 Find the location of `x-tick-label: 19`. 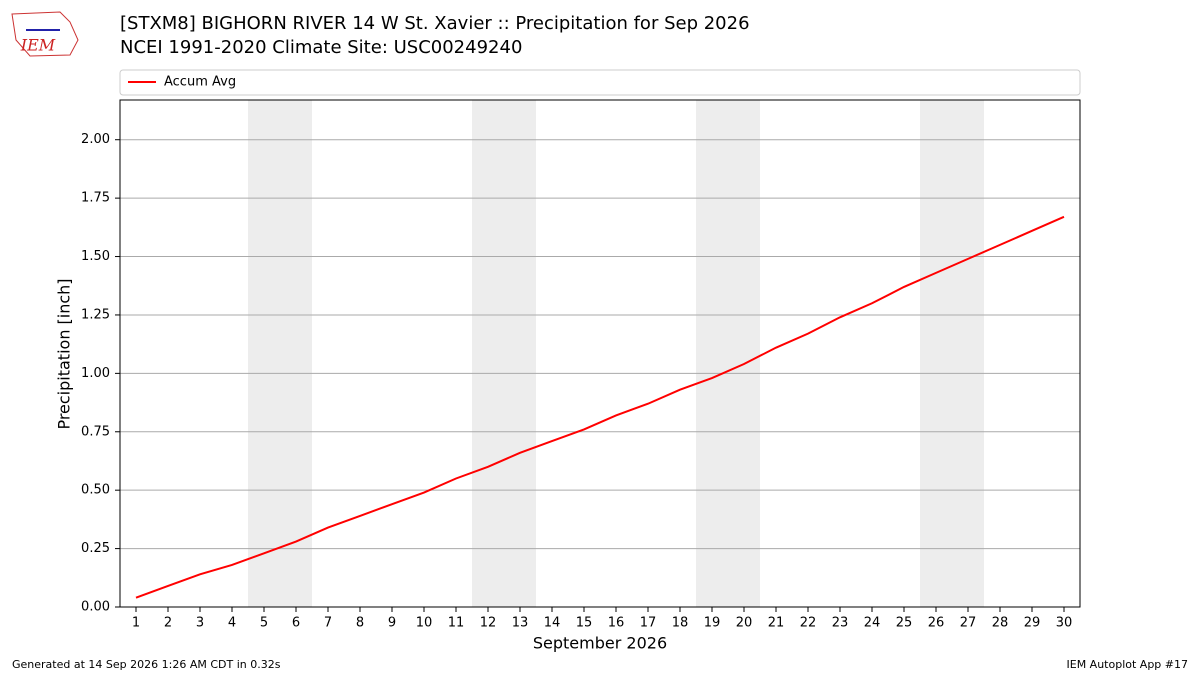

x-tick-label: 19 is located at coordinates (712, 623).